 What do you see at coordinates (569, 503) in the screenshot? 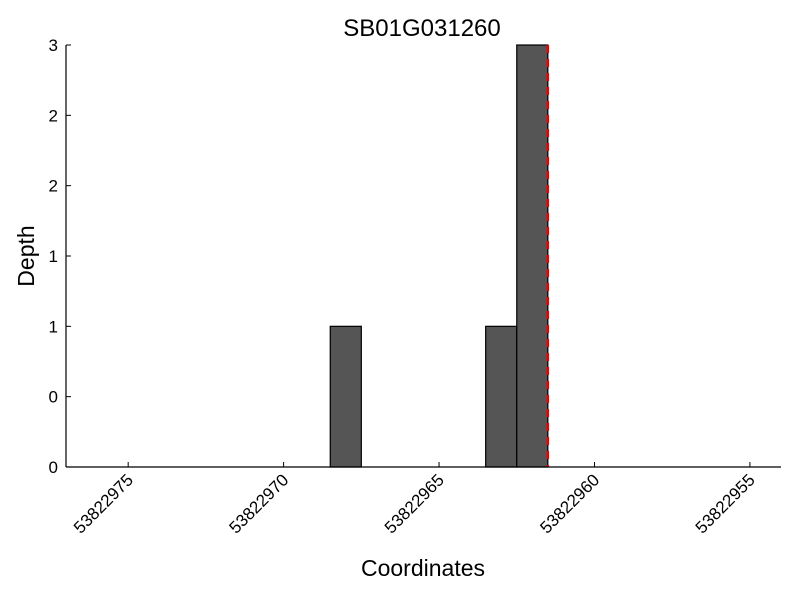
I see `x-tick-label-3: 53822960` at bounding box center [569, 503].